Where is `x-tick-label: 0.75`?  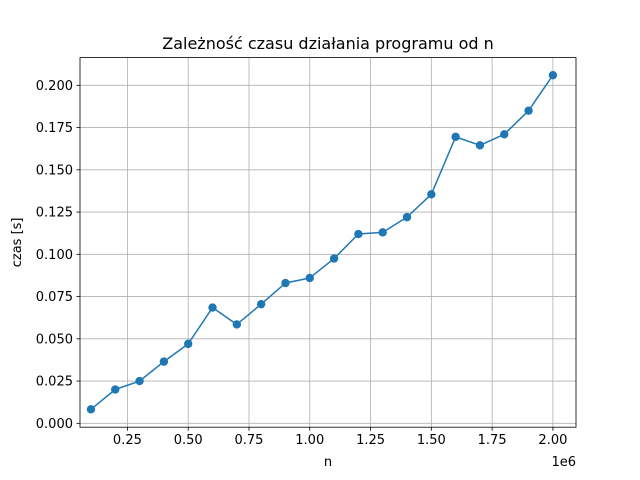 x-tick-label: 0.75 is located at coordinates (249, 440).